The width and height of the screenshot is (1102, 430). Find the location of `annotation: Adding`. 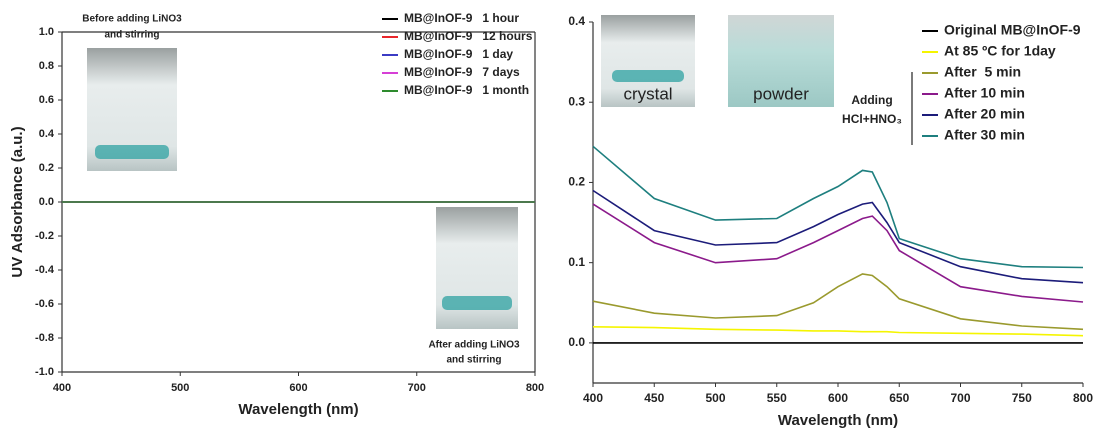

annotation: Adding is located at coordinates (871, 100).